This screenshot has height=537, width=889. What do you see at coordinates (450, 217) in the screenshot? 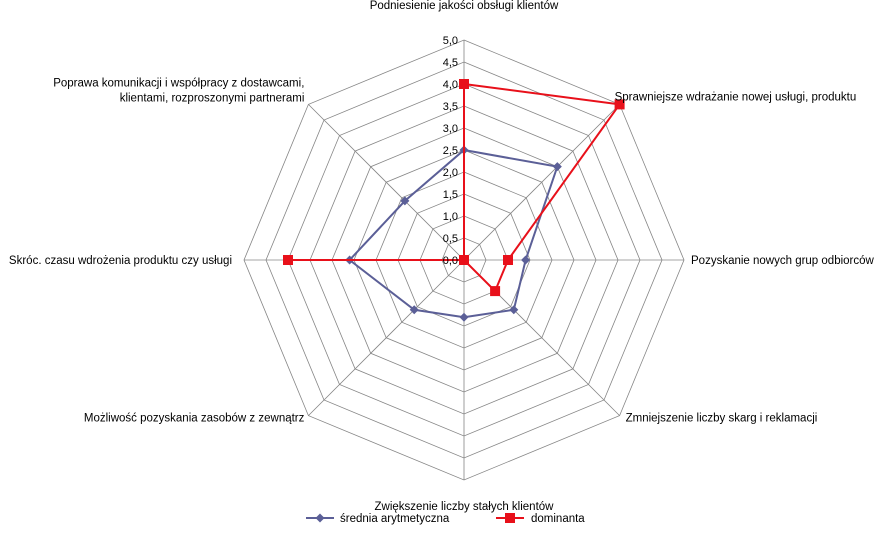
I see `tick-label: 1,0` at bounding box center [450, 217].